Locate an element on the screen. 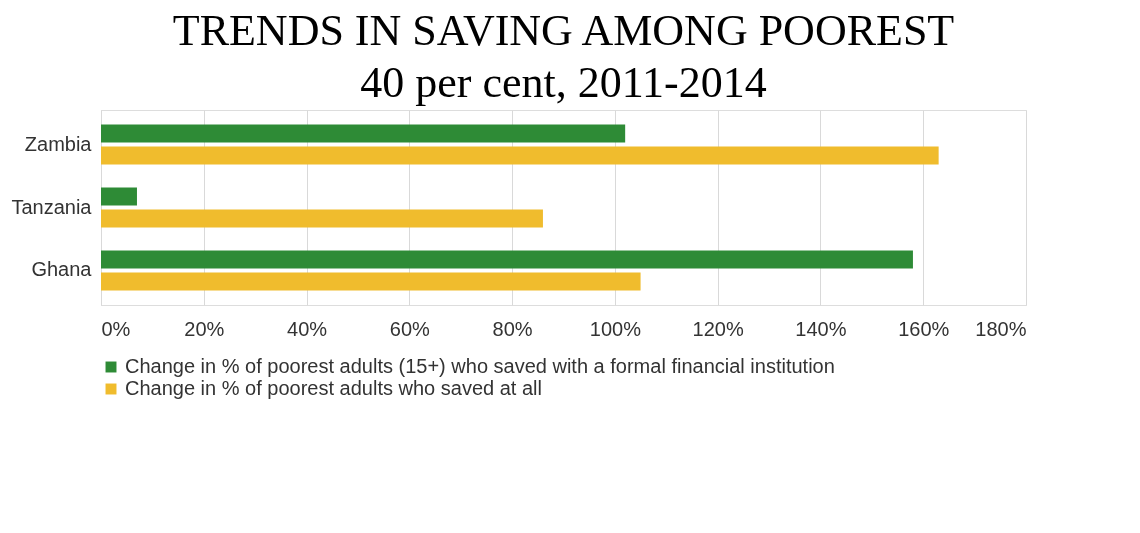 This screenshot has width=1140, height=533. chart-title: TRENDS IN SAVING AMONG POOREST 40 per cent, 2011-2014 is located at coordinates (563, 56).